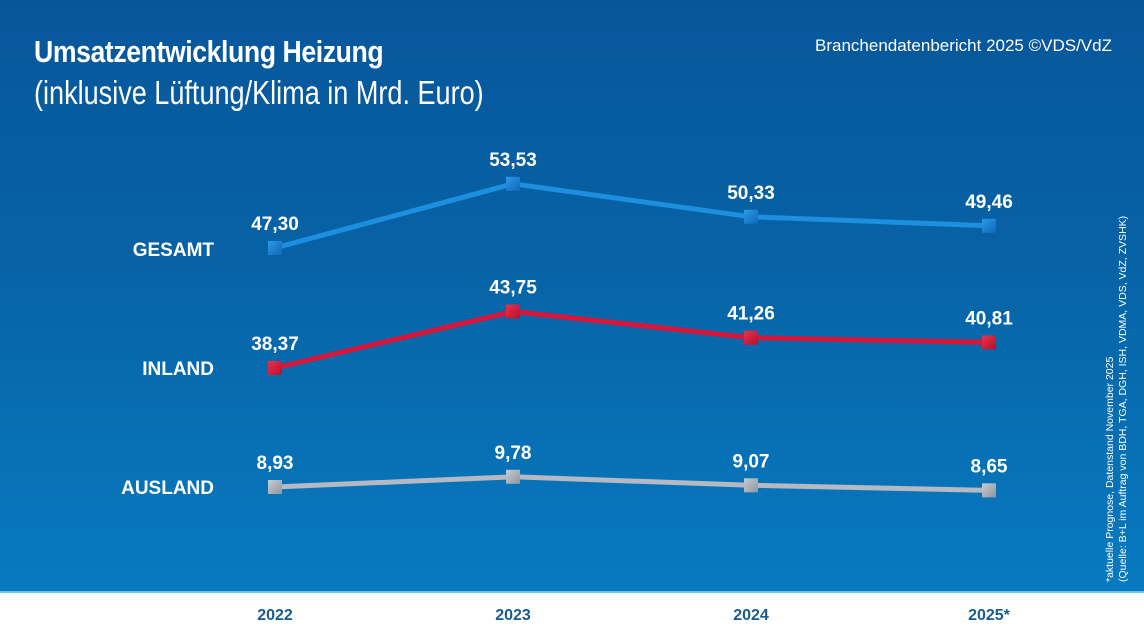 The height and width of the screenshot is (643, 1144). Describe the element at coordinates (209, 51) in the screenshot. I see `chart-title: Umsatzentwicklung Heizung` at that location.